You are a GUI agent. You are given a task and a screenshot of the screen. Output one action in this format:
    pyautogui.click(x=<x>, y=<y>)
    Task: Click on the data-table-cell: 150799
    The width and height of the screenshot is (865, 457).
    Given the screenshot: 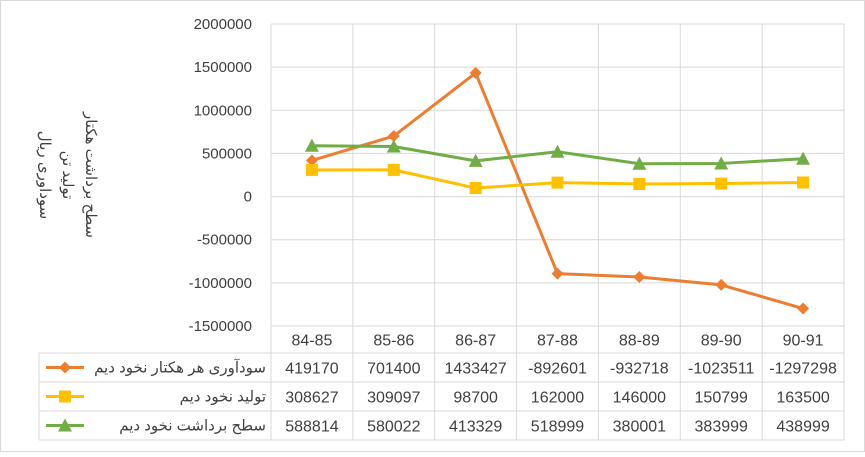 What is the action you would take?
    pyautogui.click(x=721, y=398)
    